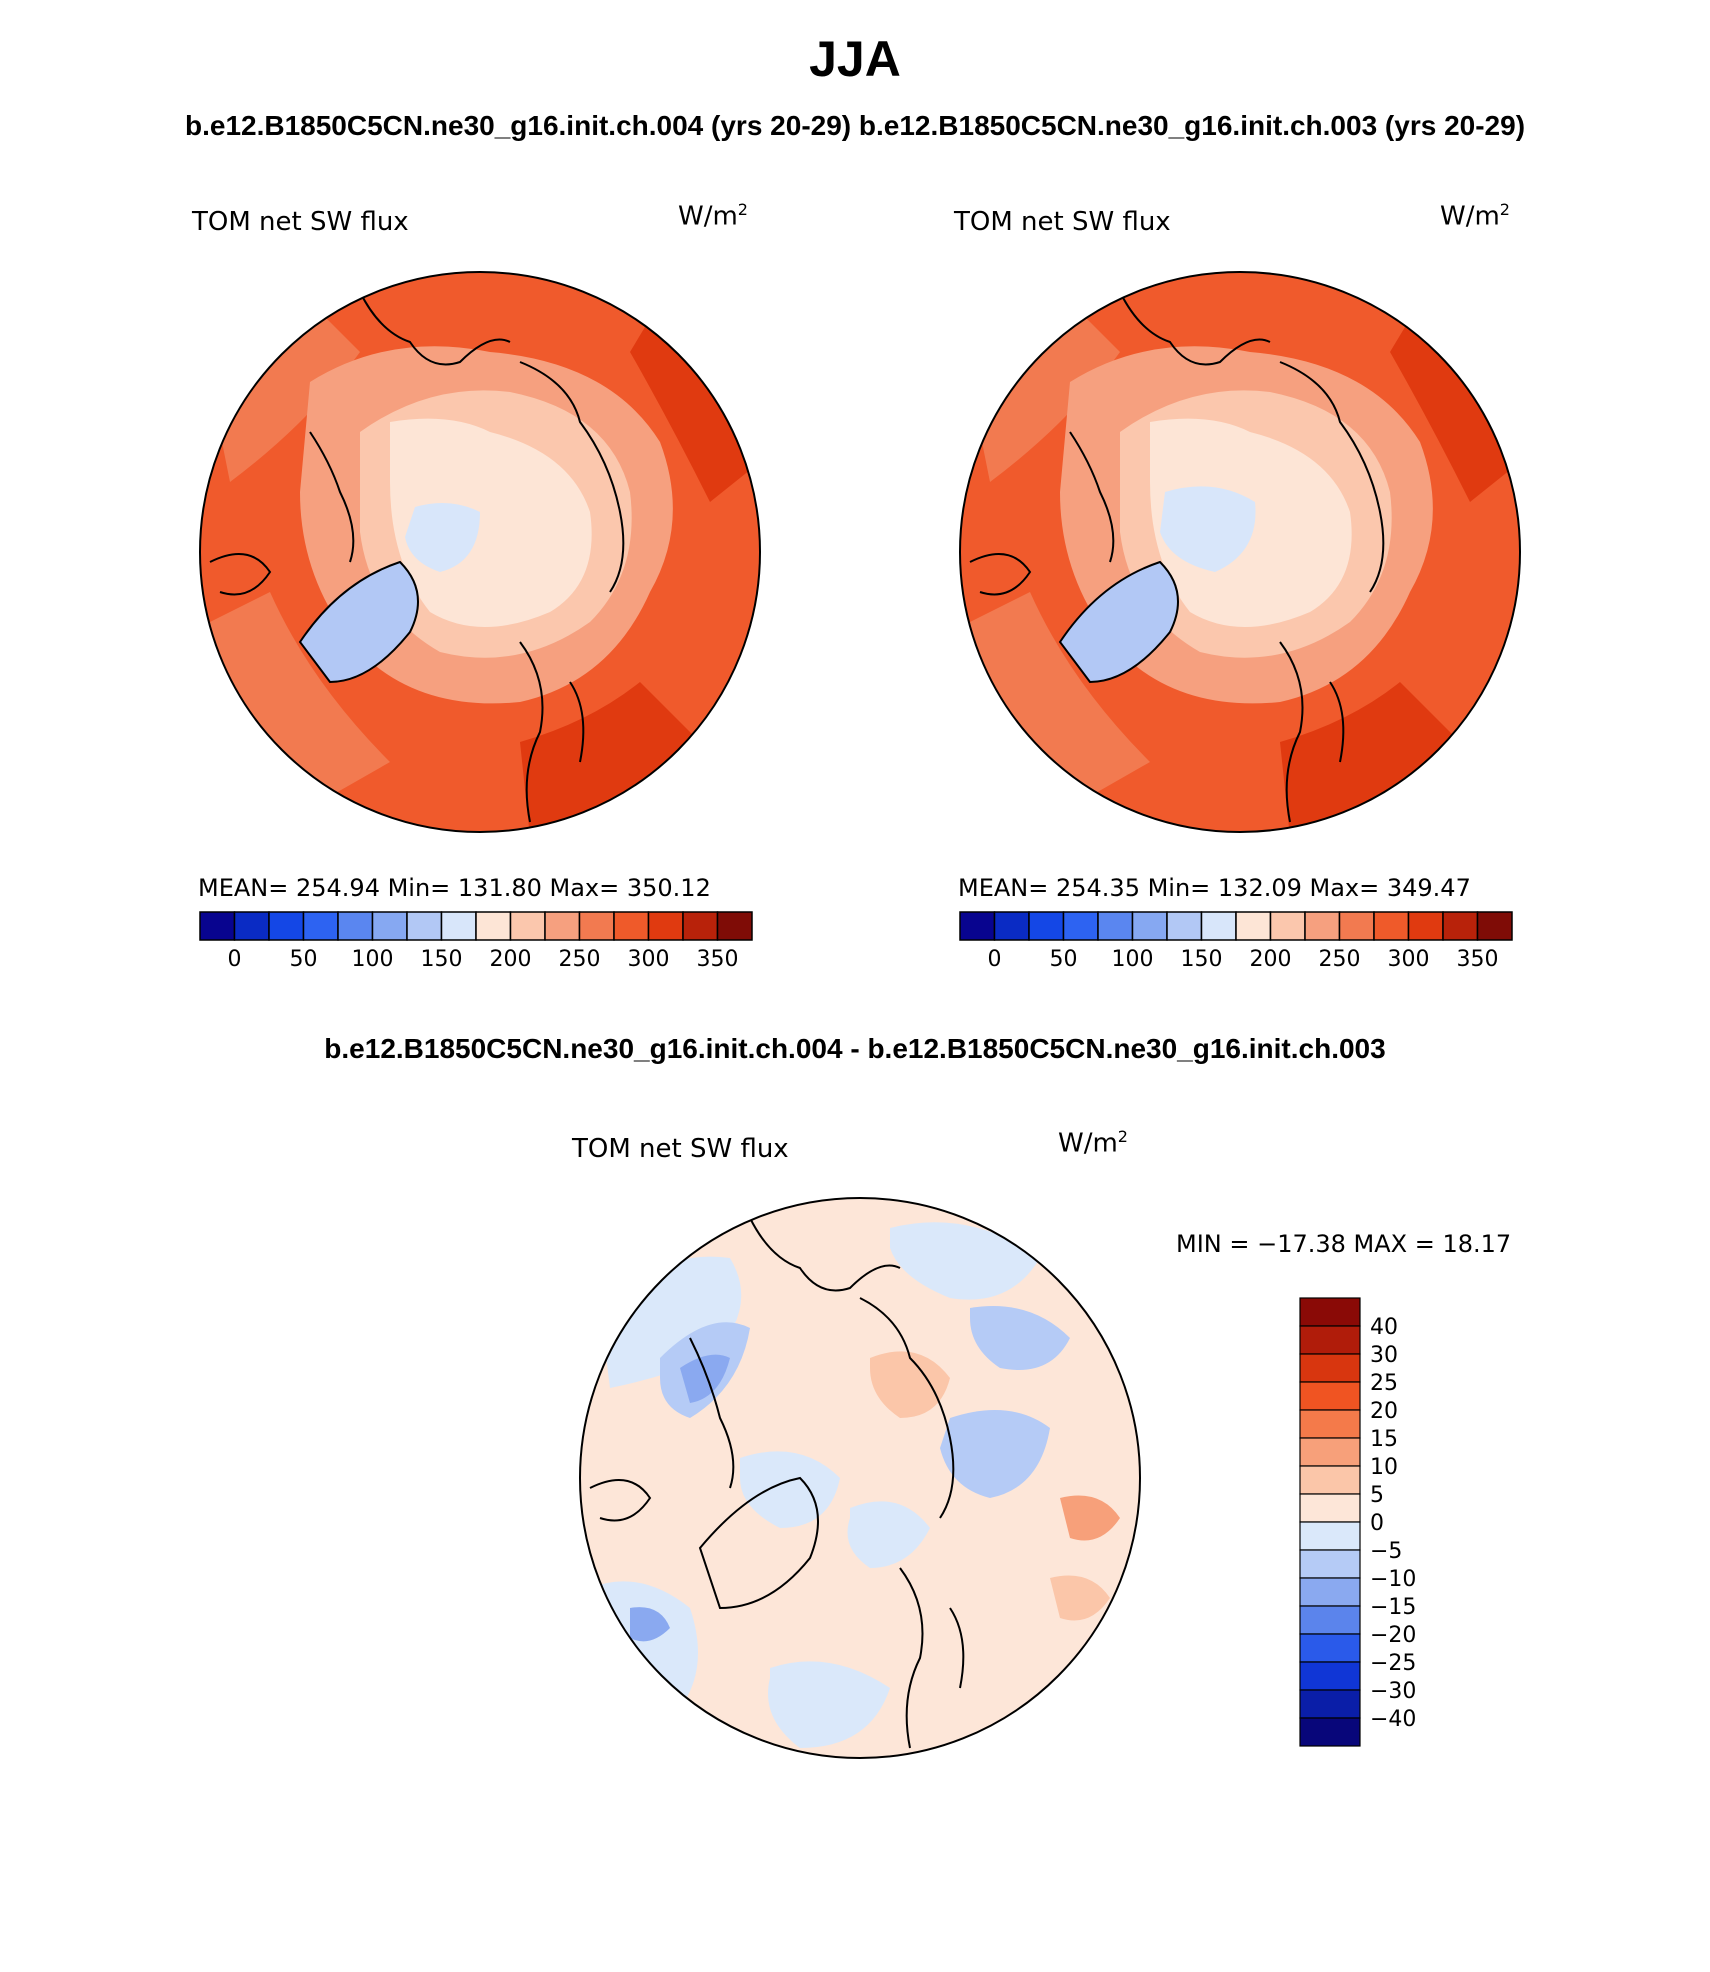 The height and width of the screenshot is (1972, 1710). I want to click on panel1-map-border, so click(480, 552).